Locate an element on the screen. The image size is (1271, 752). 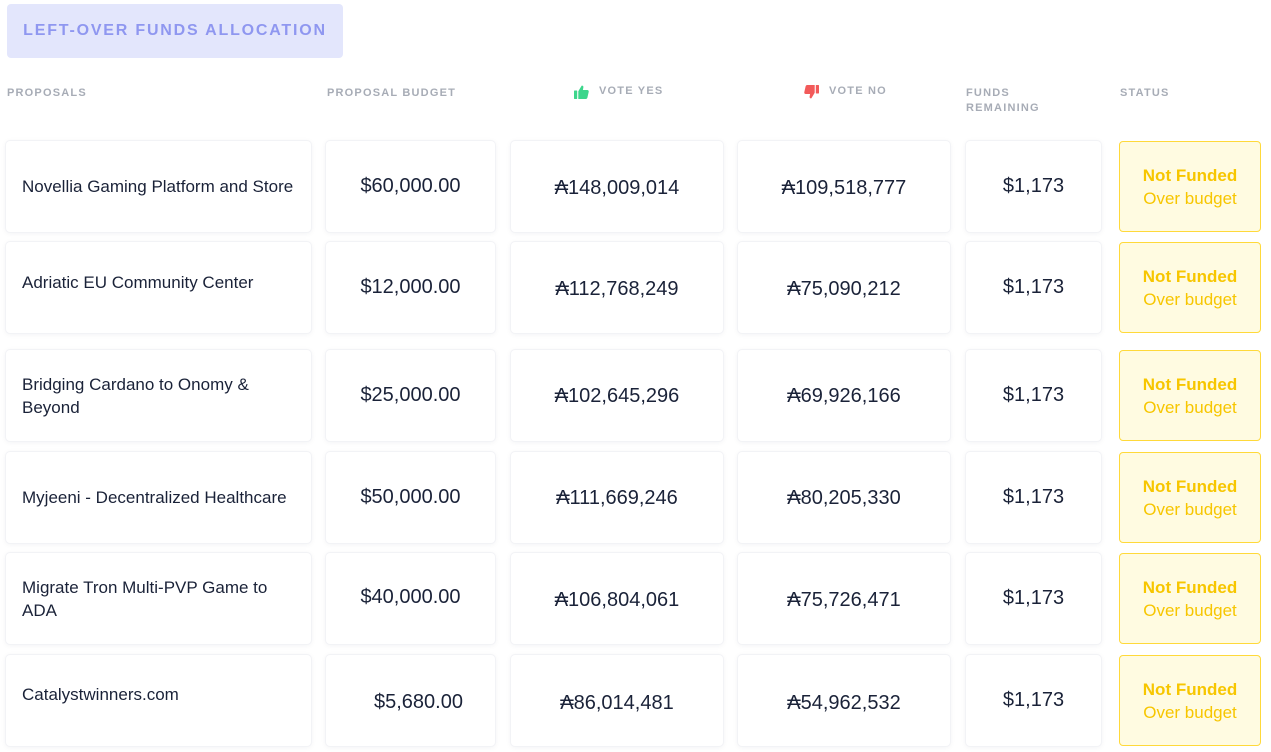
budget-value: $60,000.00 is located at coordinates (410, 186).